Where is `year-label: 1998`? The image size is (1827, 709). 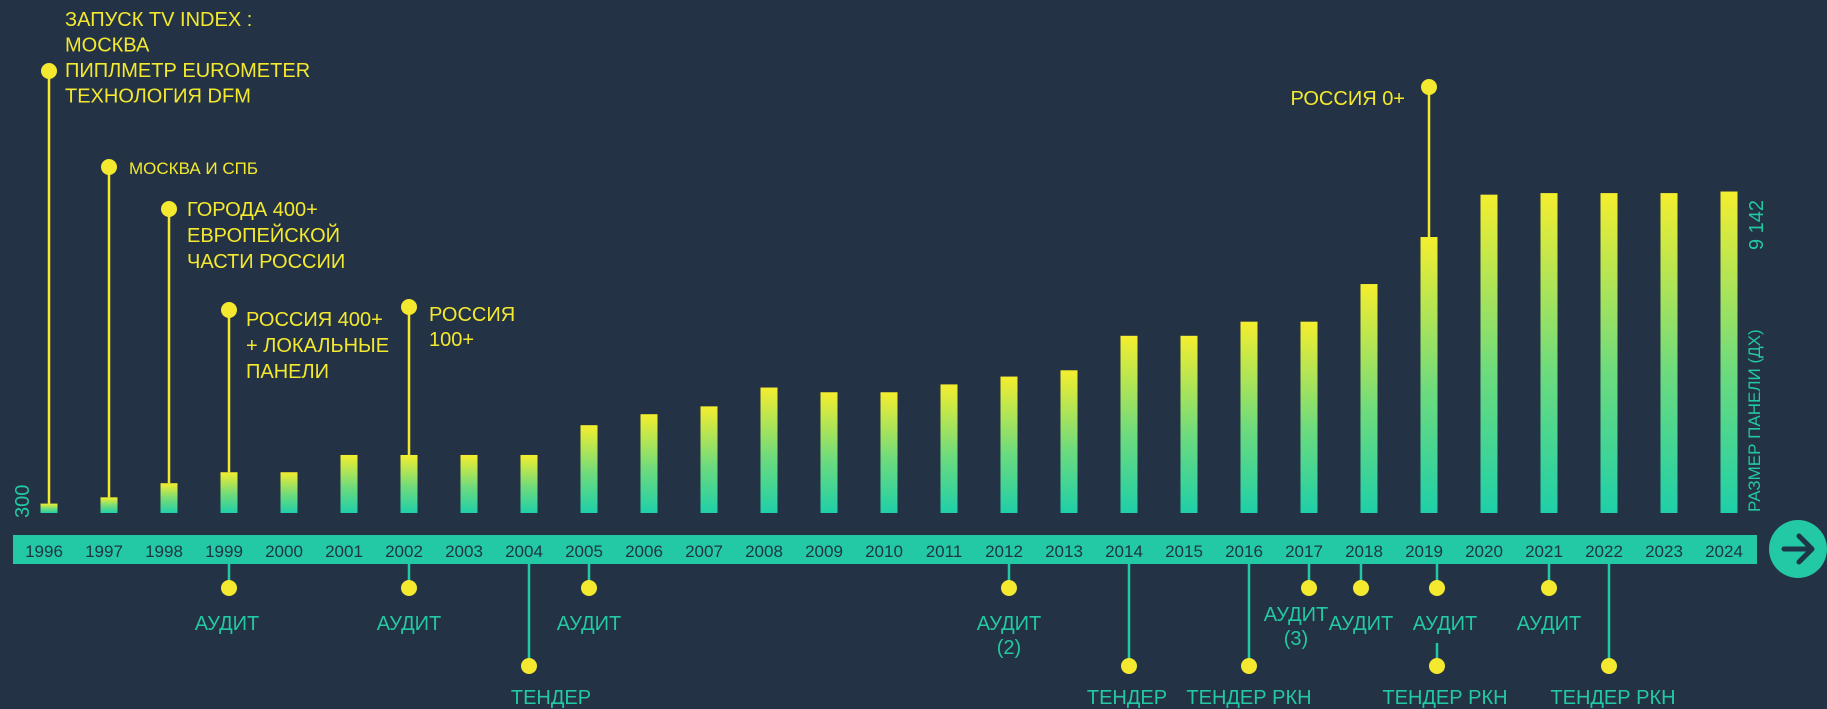 year-label: 1998 is located at coordinates (164, 551).